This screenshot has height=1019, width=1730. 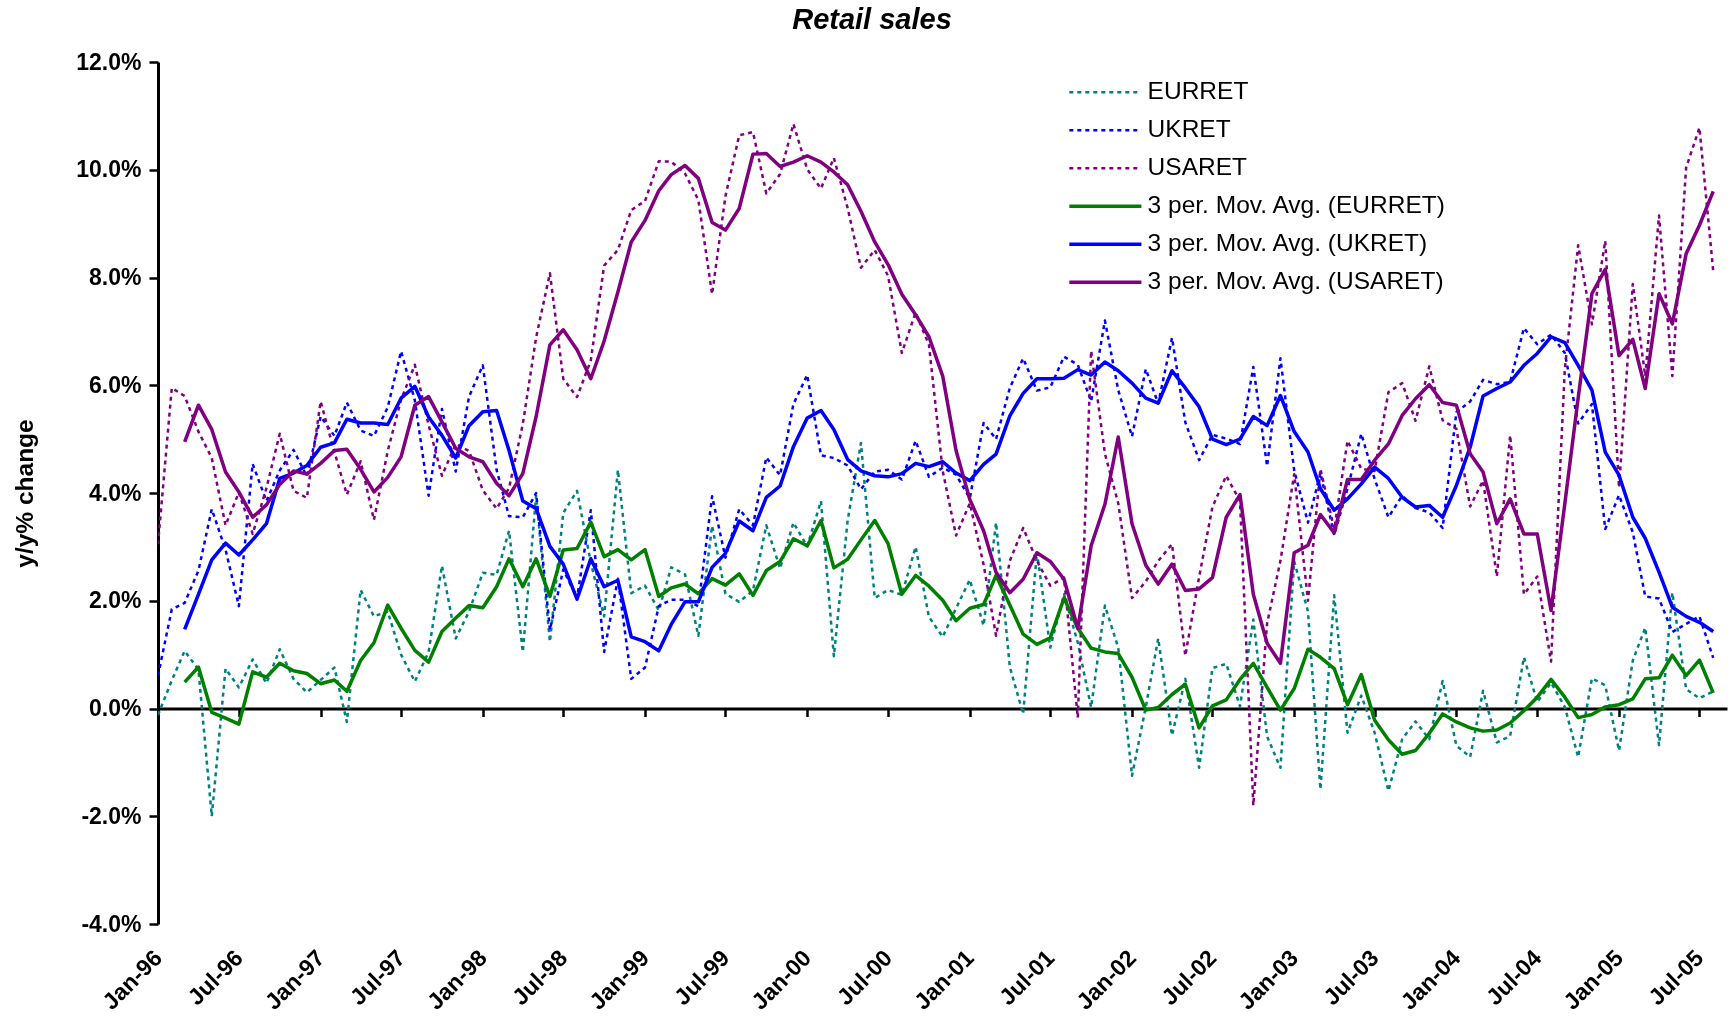 I want to click on y-tick-label: 8.0%, so click(x=115, y=277).